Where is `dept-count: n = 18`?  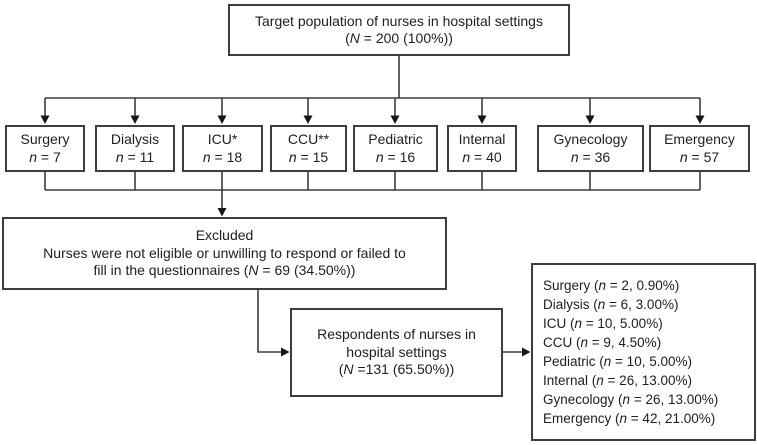
dept-count: n = 18 is located at coordinates (222, 157).